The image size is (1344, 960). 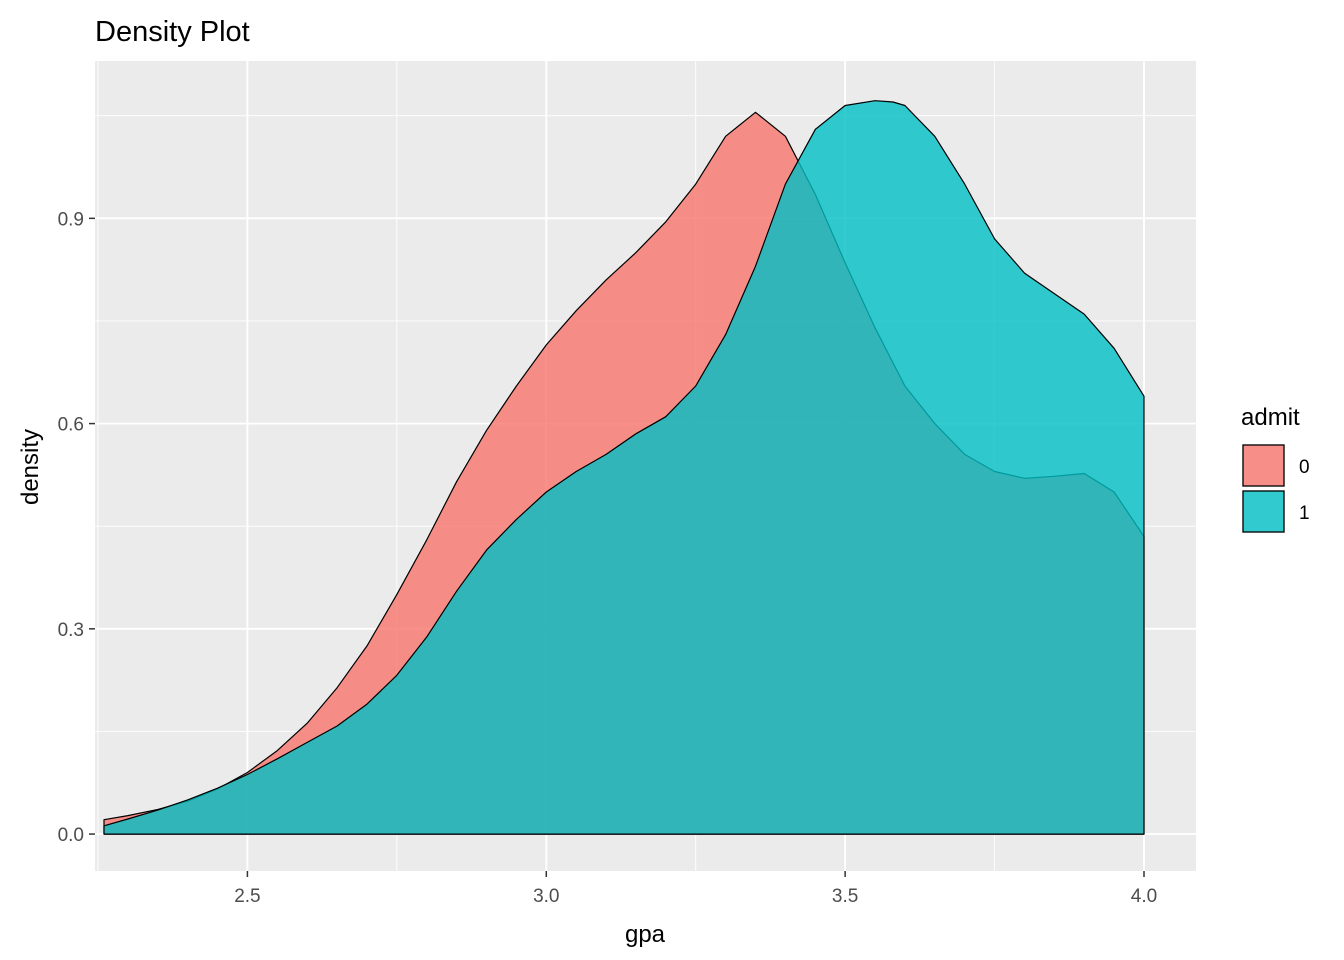 What do you see at coordinates (546, 896) in the screenshot?
I see `x-tick-label: 3.0` at bounding box center [546, 896].